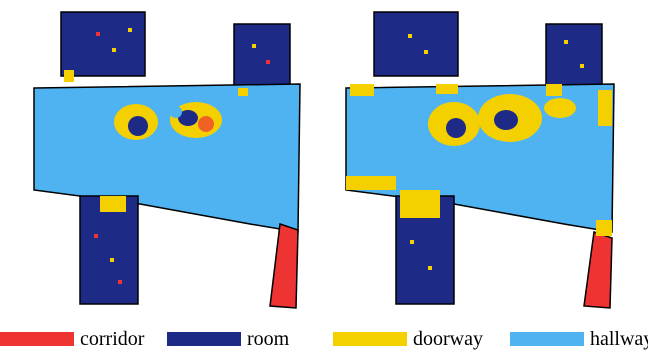  Describe the element at coordinates (109, 250) in the screenshot. I see `room-bottom-left` at that location.